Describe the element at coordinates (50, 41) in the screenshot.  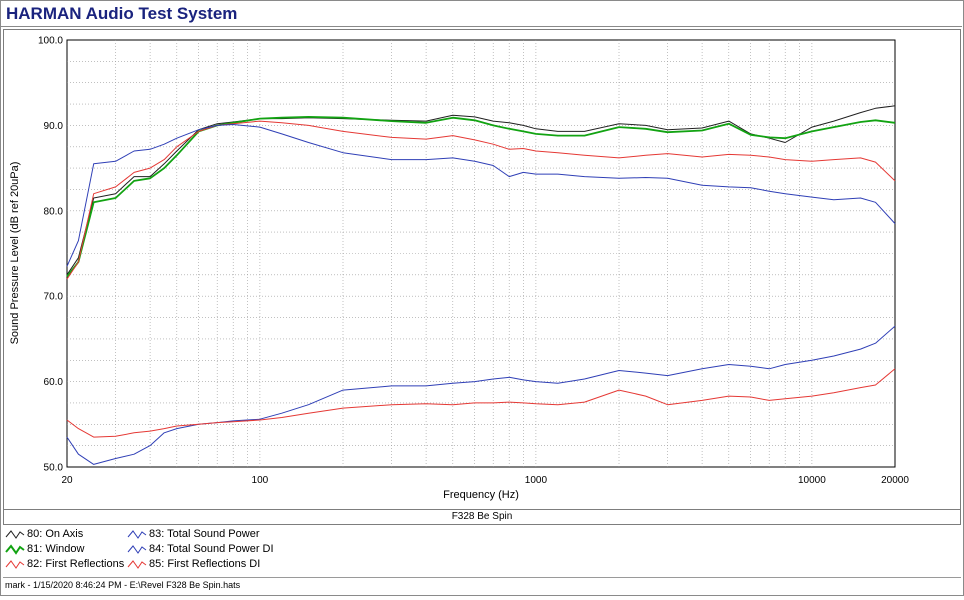
I see `y-tick-label: 100.0` at that location.